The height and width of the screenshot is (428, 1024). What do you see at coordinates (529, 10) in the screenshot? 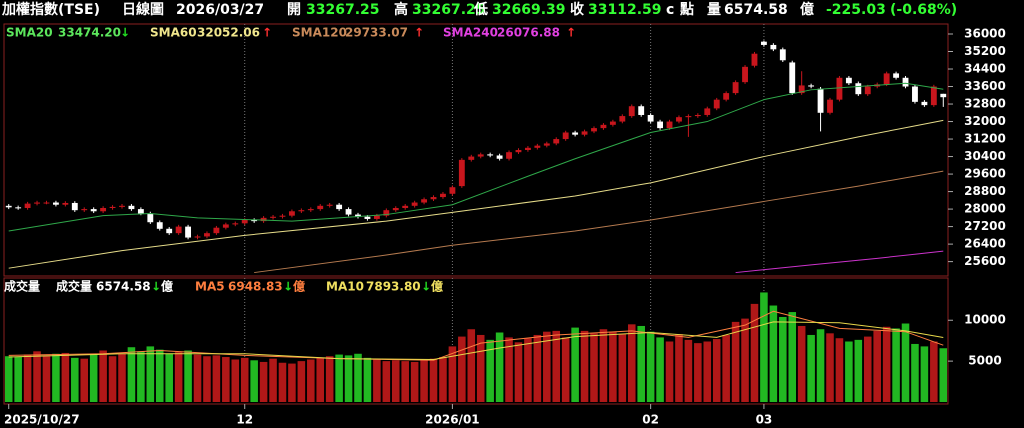
I see `low-value: 32669.39` at bounding box center [529, 10].